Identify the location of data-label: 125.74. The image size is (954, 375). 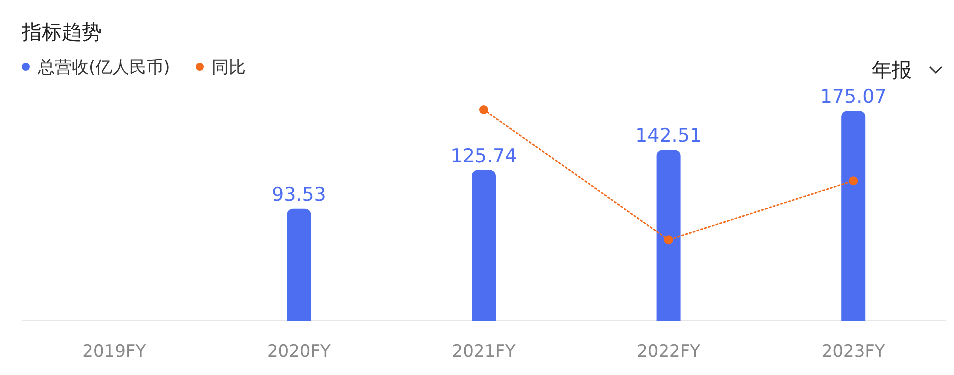
(484, 156).